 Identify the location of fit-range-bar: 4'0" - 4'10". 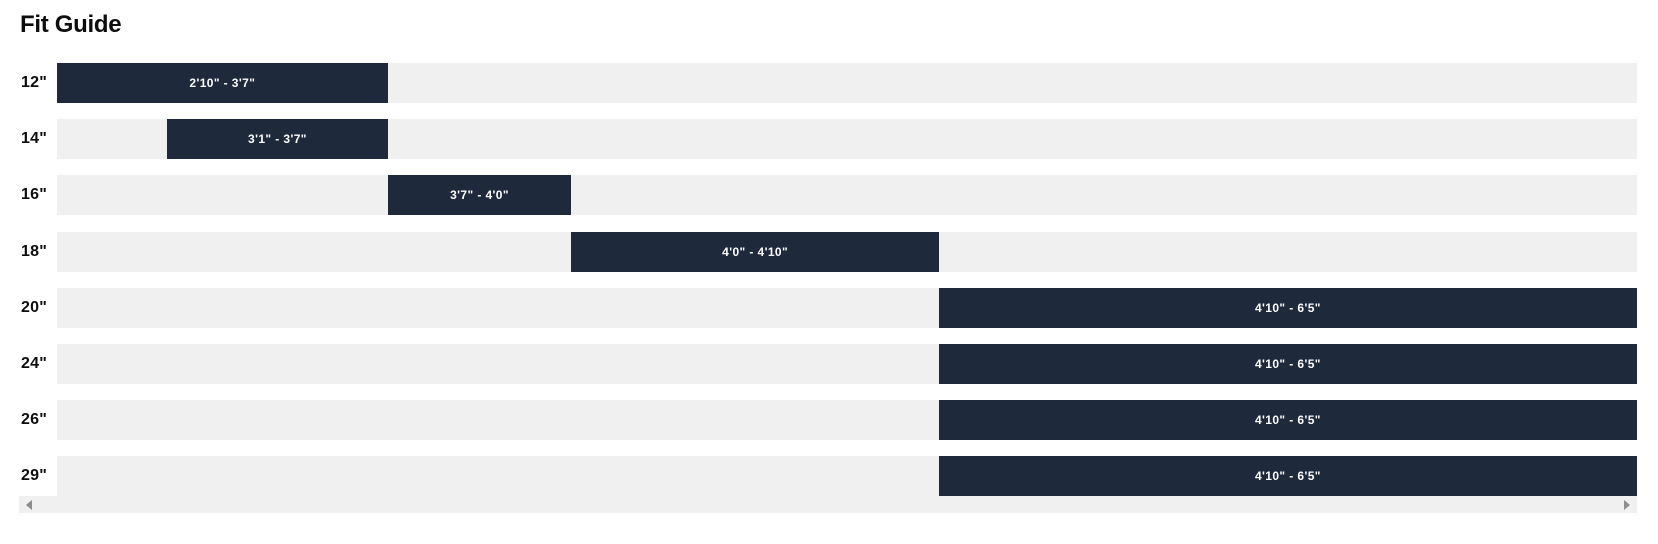
(755, 251).